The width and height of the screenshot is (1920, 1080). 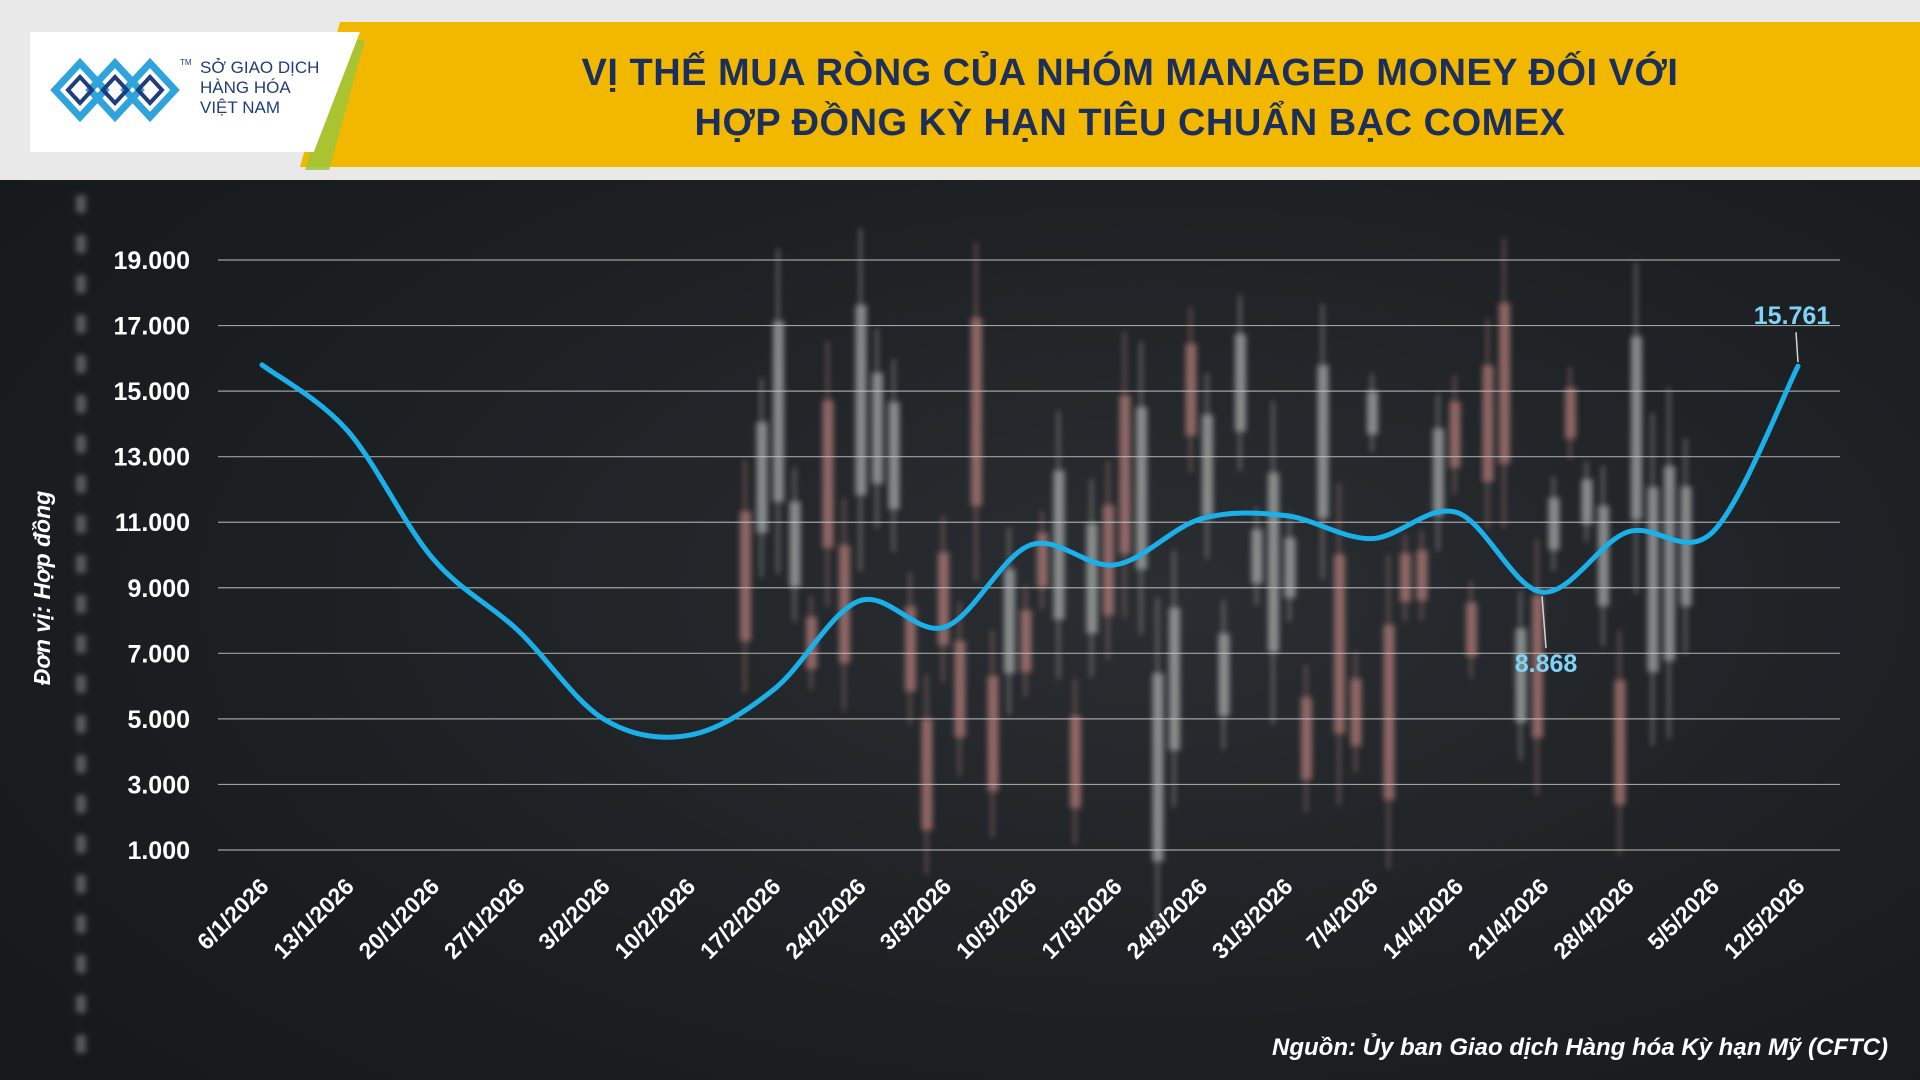 What do you see at coordinates (195, 92) in the screenshot?
I see `logo-panel` at bounding box center [195, 92].